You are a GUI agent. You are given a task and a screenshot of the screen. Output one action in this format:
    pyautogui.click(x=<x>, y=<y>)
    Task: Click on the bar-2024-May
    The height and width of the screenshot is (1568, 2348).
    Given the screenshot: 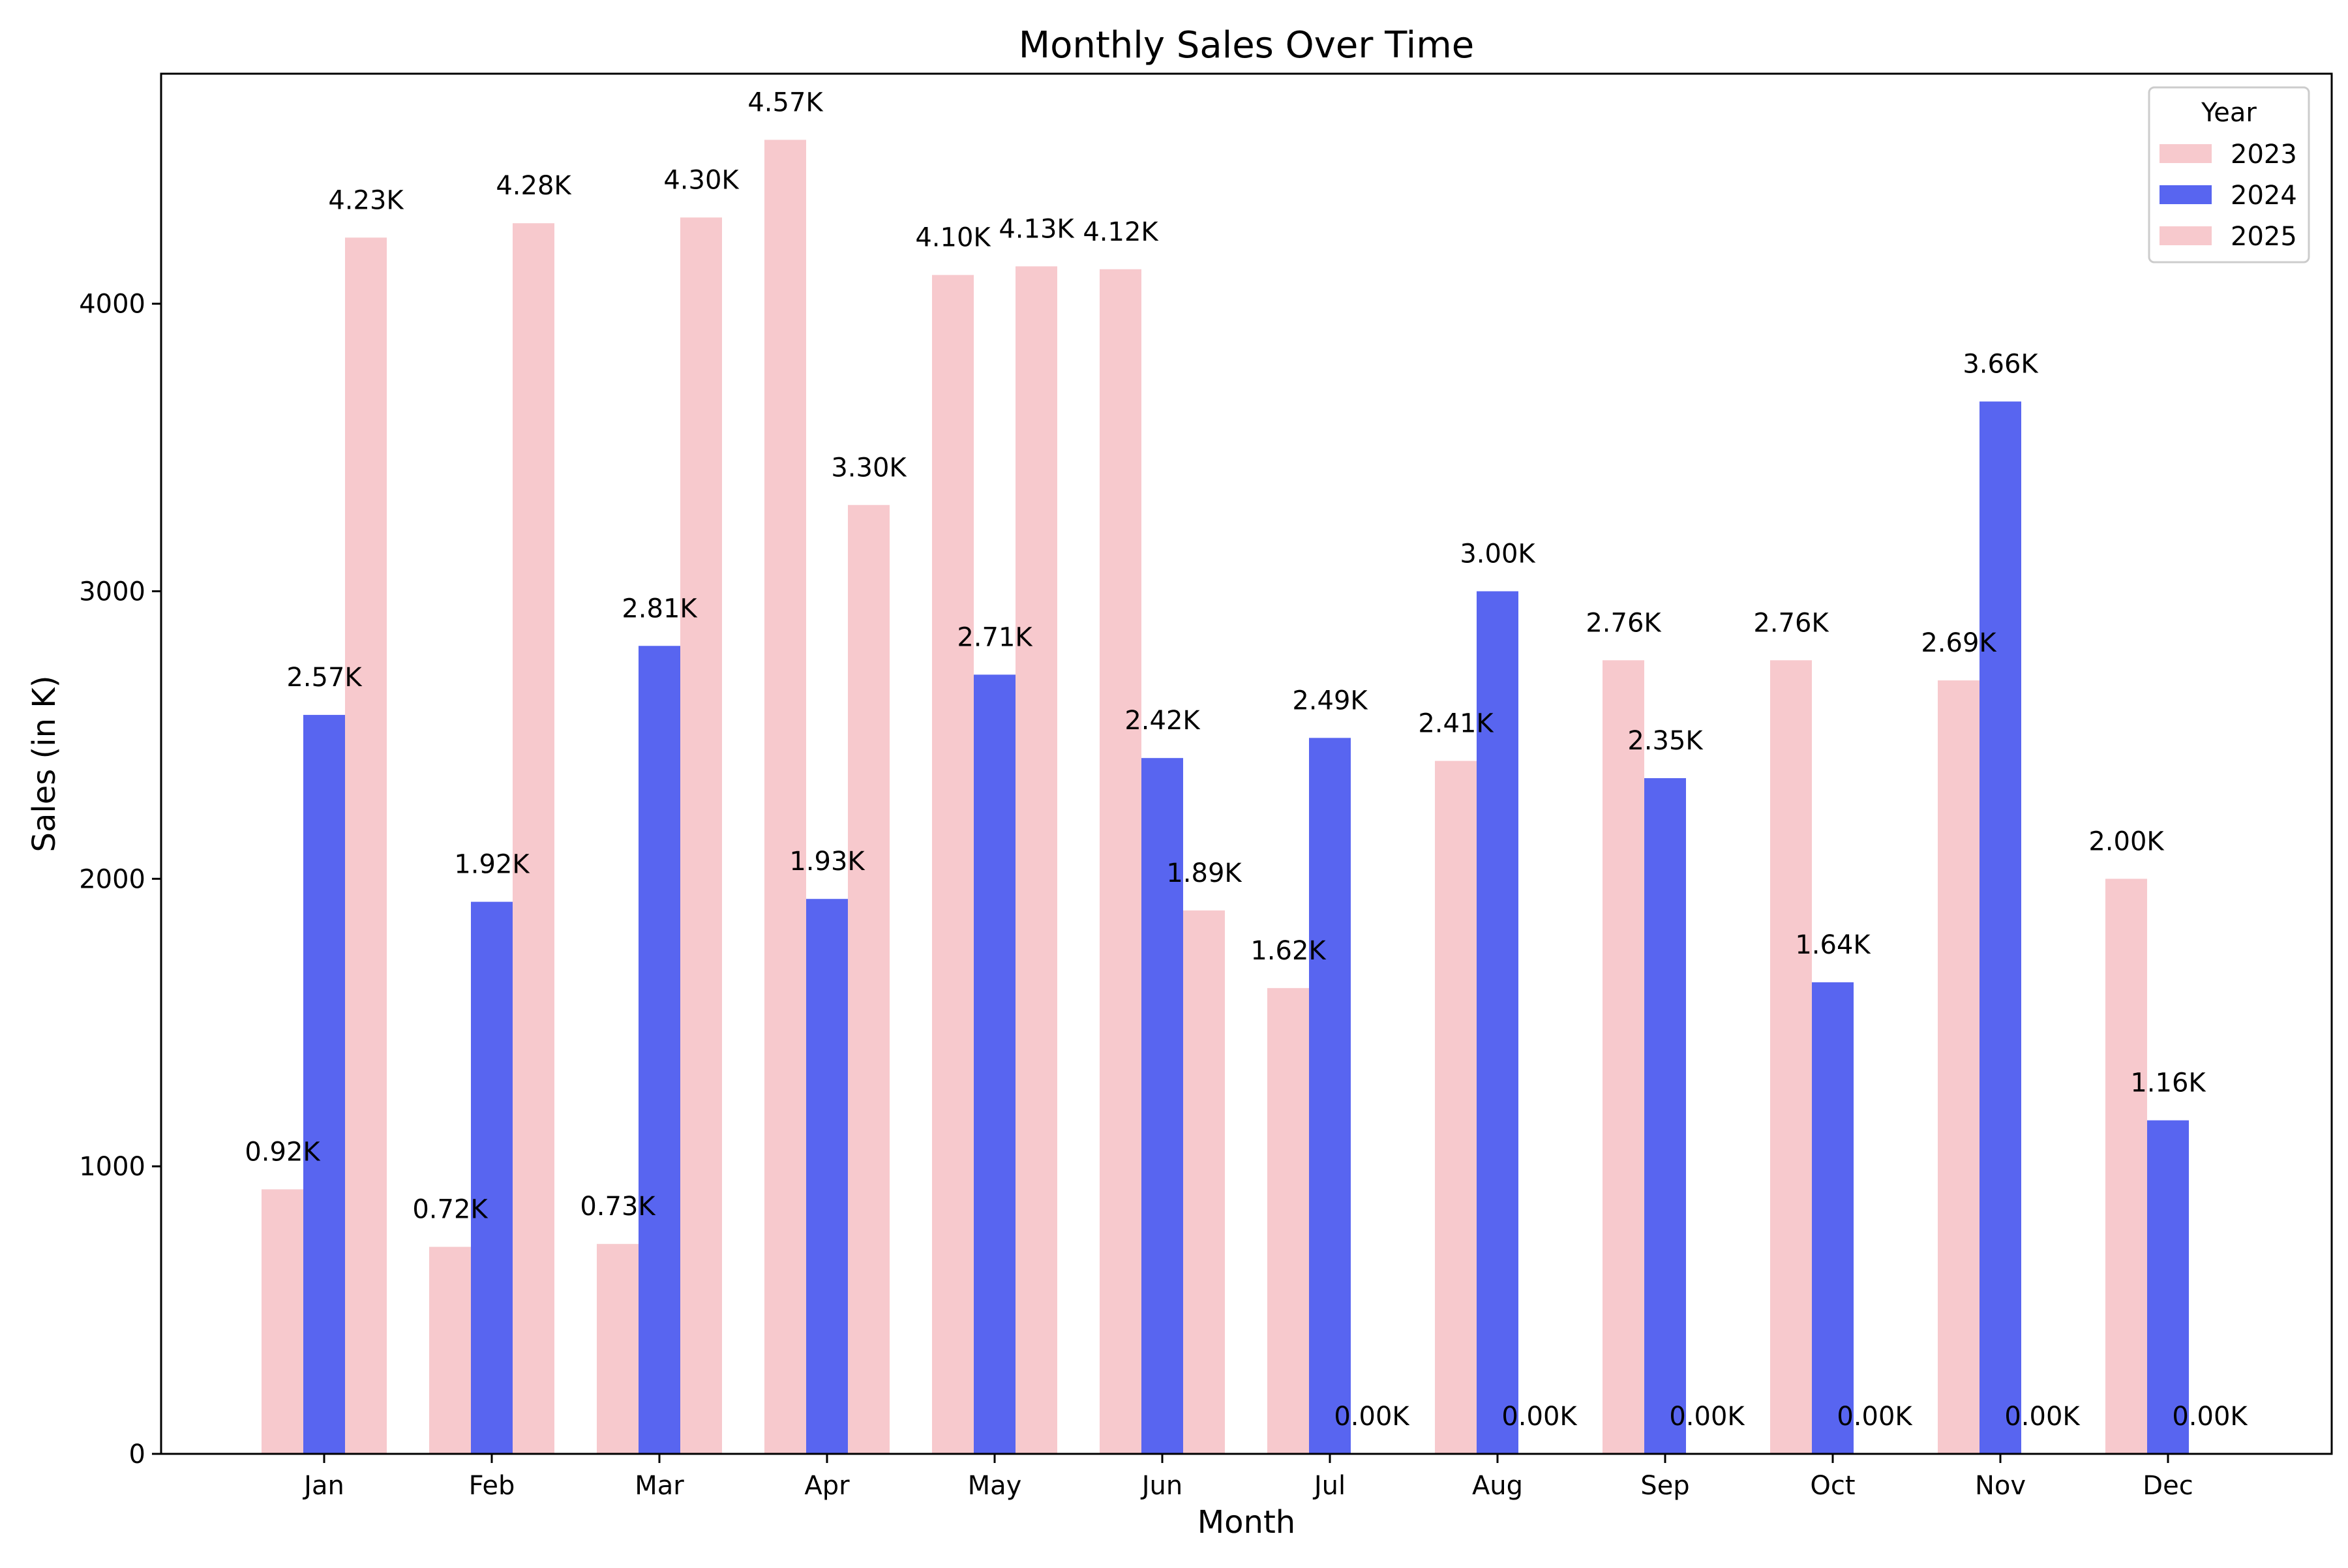 What is the action you would take?
    pyautogui.click(x=995, y=1064)
    